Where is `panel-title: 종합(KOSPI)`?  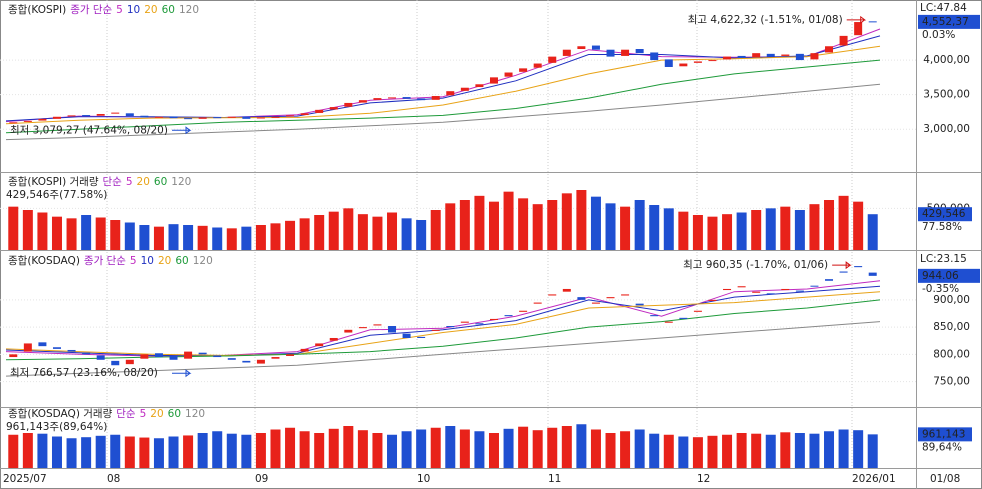 panel-title: 종합(KOSPI) is located at coordinates (37, 10).